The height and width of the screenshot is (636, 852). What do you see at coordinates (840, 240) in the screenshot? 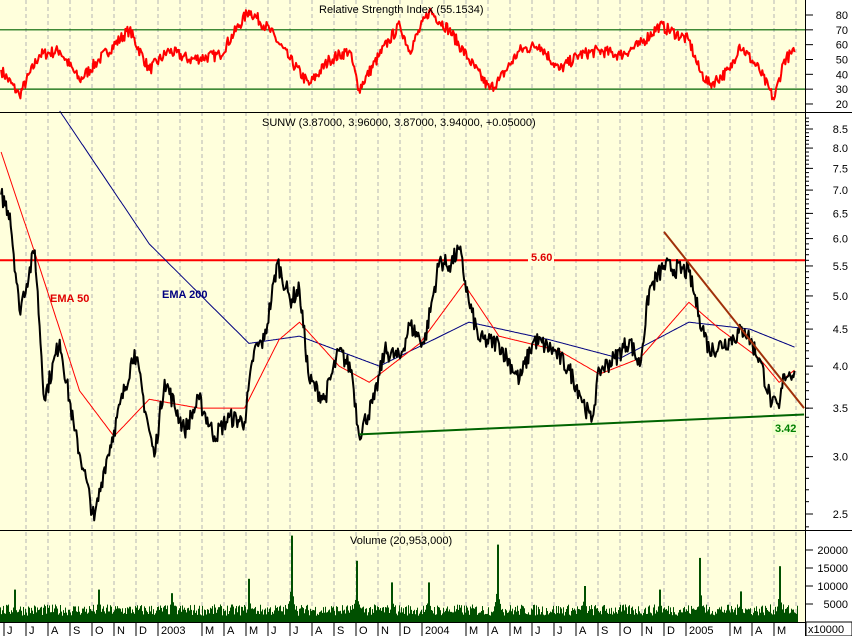
I see `price-tick-label: 6.0` at bounding box center [840, 240].